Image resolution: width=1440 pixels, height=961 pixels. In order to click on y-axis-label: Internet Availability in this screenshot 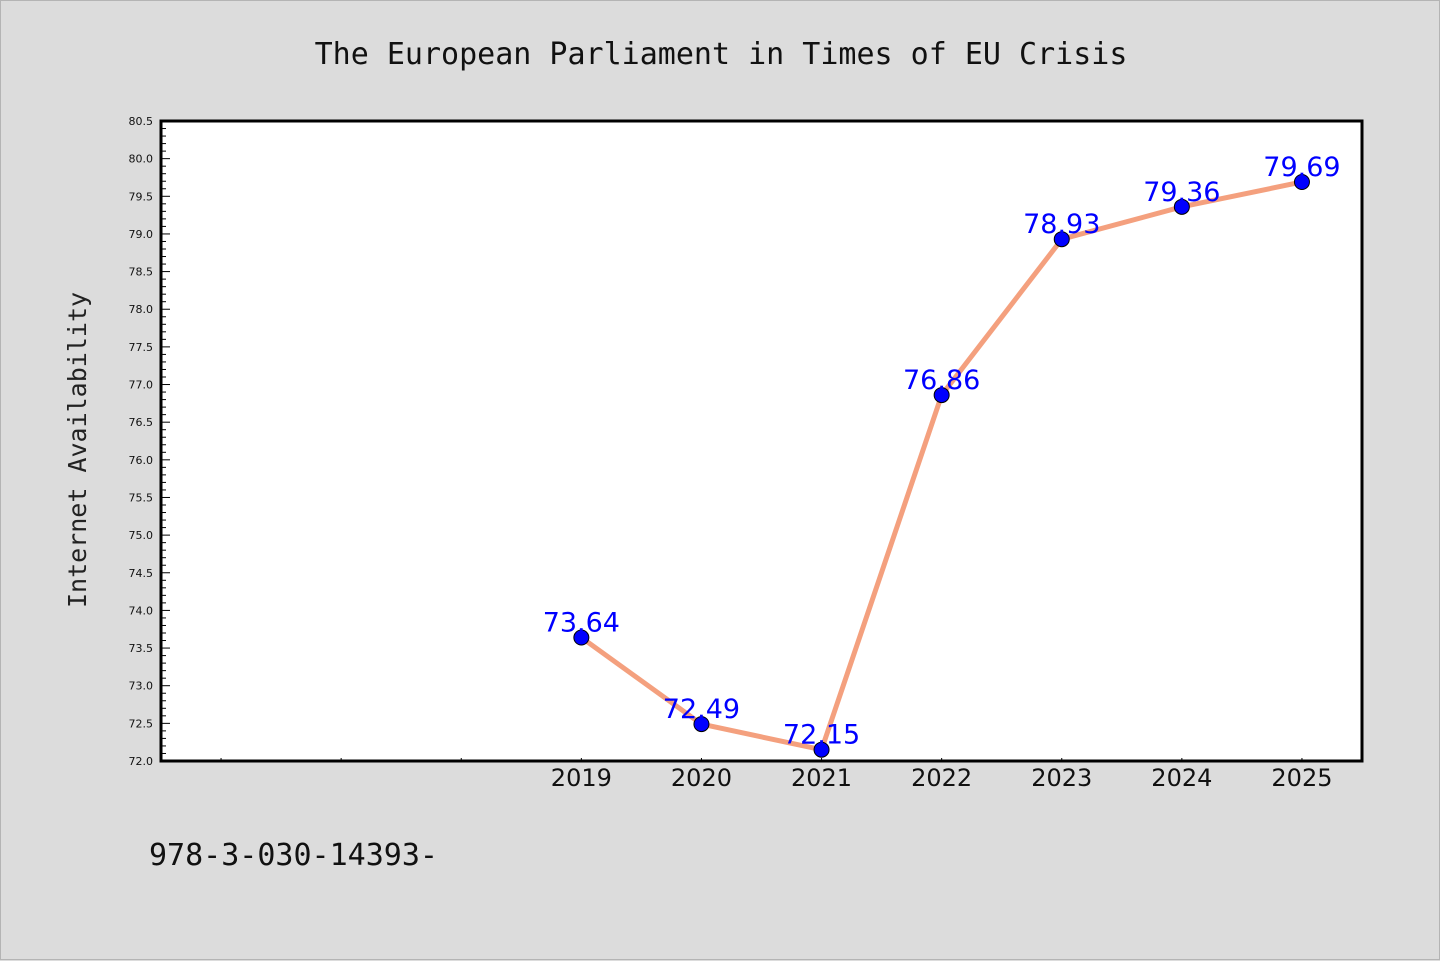, I will do `click(77, 450)`.